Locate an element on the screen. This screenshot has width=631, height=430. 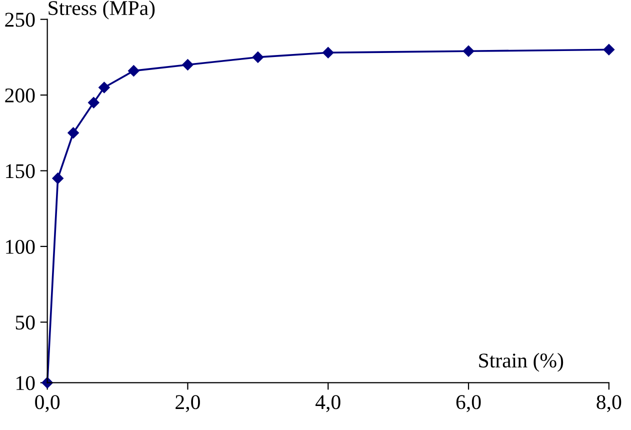
x-tick-label: 6,0 is located at coordinates (468, 403).